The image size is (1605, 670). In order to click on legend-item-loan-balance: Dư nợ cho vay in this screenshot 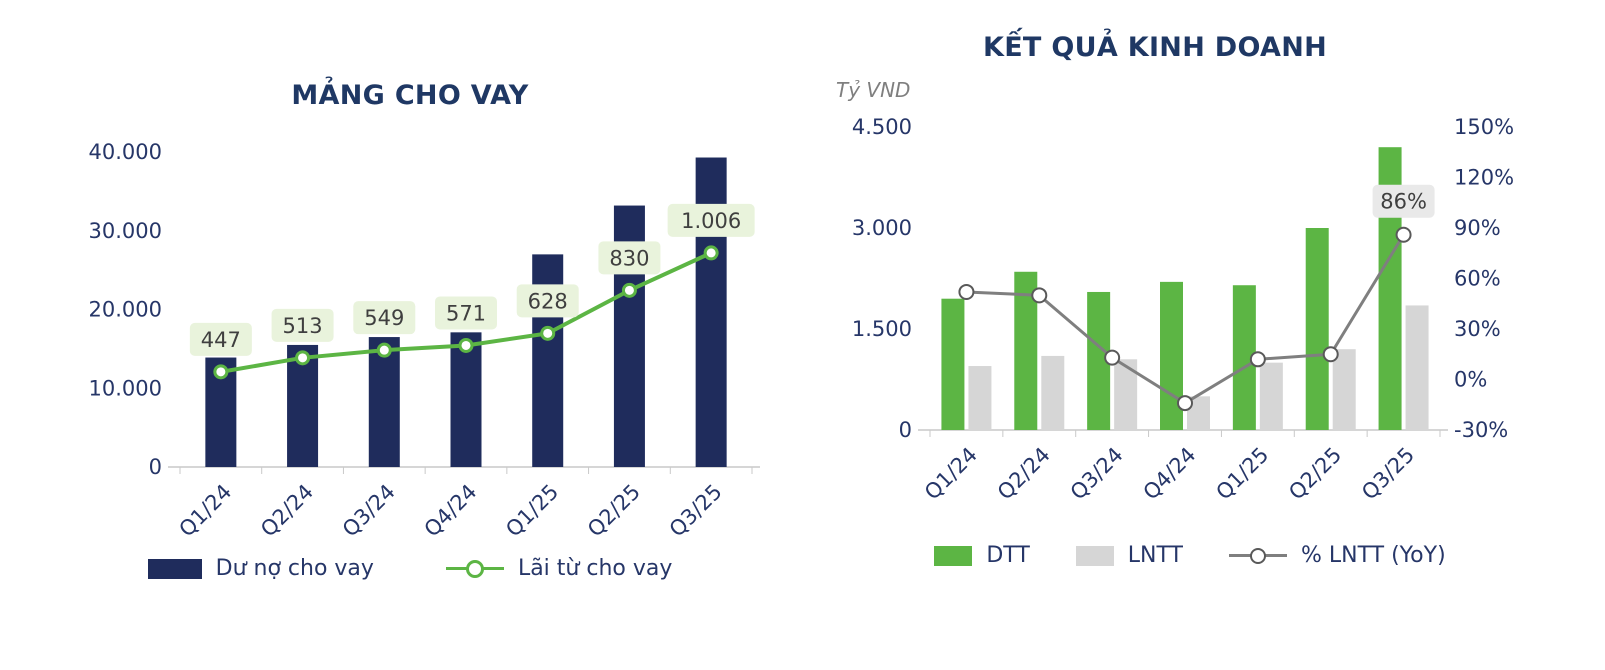, I will do `click(260, 568)`.